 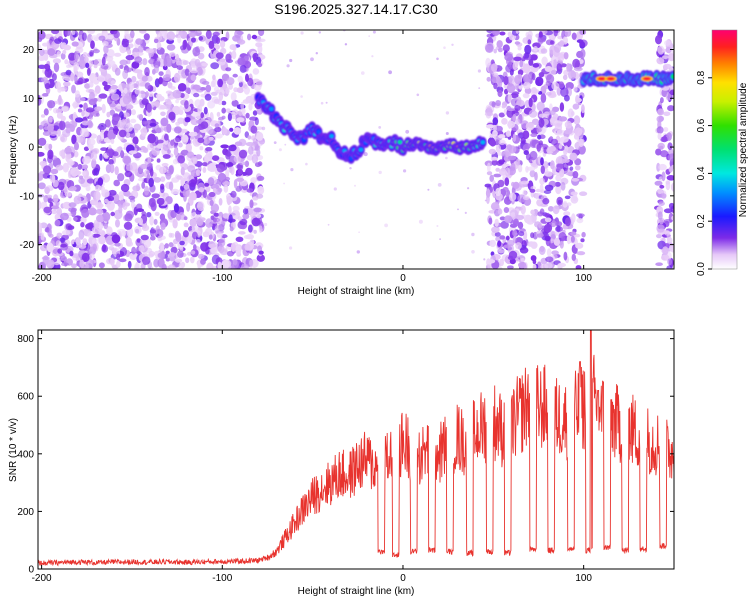 What do you see at coordinates (370, 127) in the screenshot?
I see `trace-series` at bounding box center [370, 127].